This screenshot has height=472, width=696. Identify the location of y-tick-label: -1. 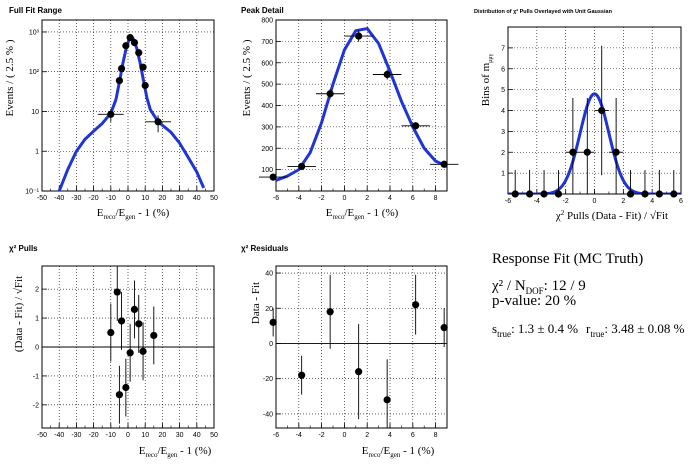
(36, 376).